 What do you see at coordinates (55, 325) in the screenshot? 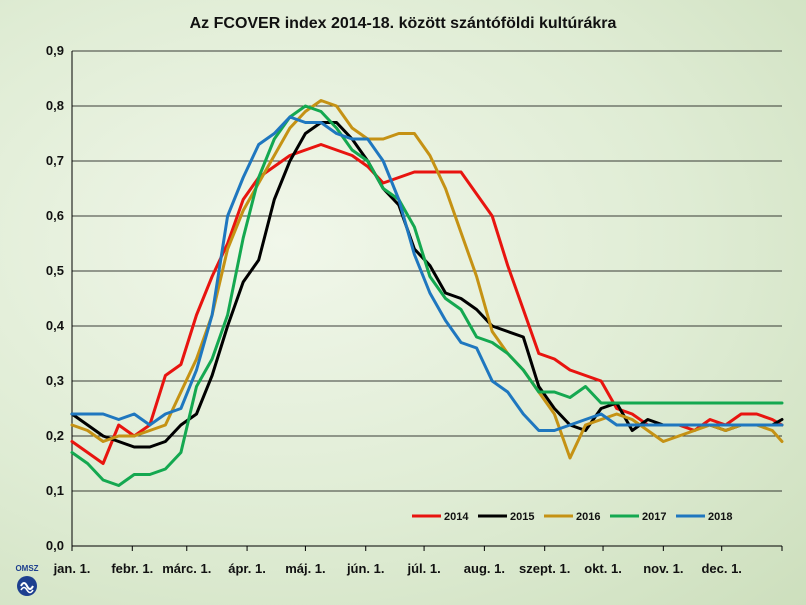
I see `y-tick-label: 0,4` at bounding box center [55, 325].